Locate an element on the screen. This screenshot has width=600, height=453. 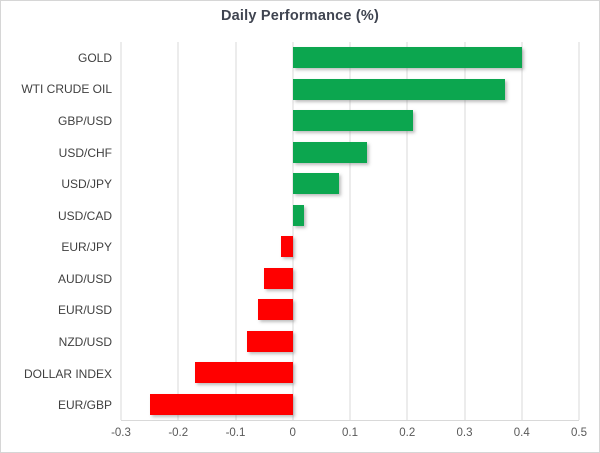
category-label: DOLLAR INDEX is located at coordinates (67, 373).